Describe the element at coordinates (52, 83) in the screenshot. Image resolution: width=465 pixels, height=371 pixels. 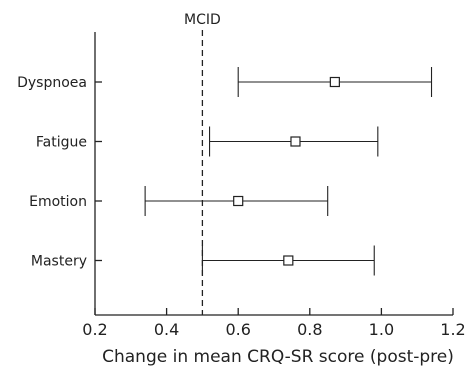
I see `category-label-dyspnoea: Dyspnoea` at that location.